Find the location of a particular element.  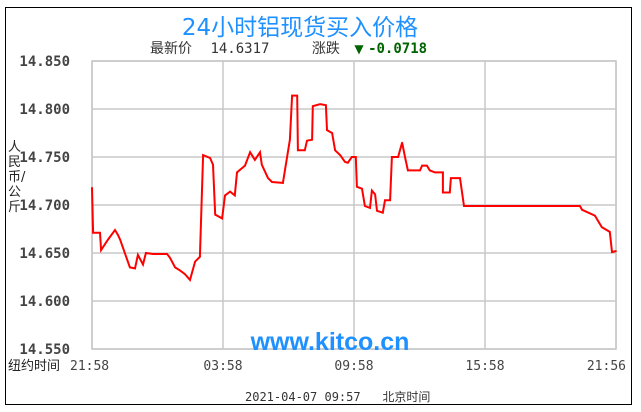

x-axis-label: 纽约时间 is located at coordinates (34, 366).